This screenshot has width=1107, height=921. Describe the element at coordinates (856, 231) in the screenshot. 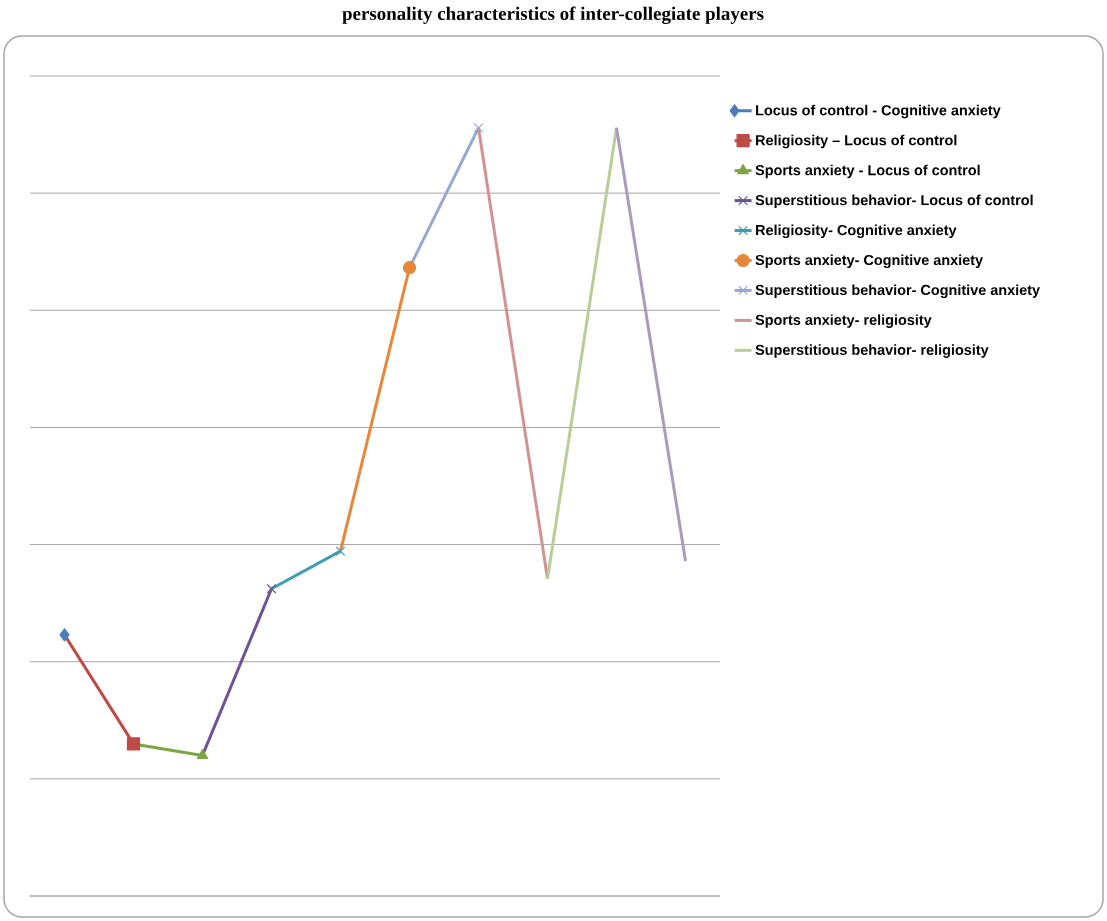

I see `legend-label: Religiosity- Cognitive anxiety` at that location.